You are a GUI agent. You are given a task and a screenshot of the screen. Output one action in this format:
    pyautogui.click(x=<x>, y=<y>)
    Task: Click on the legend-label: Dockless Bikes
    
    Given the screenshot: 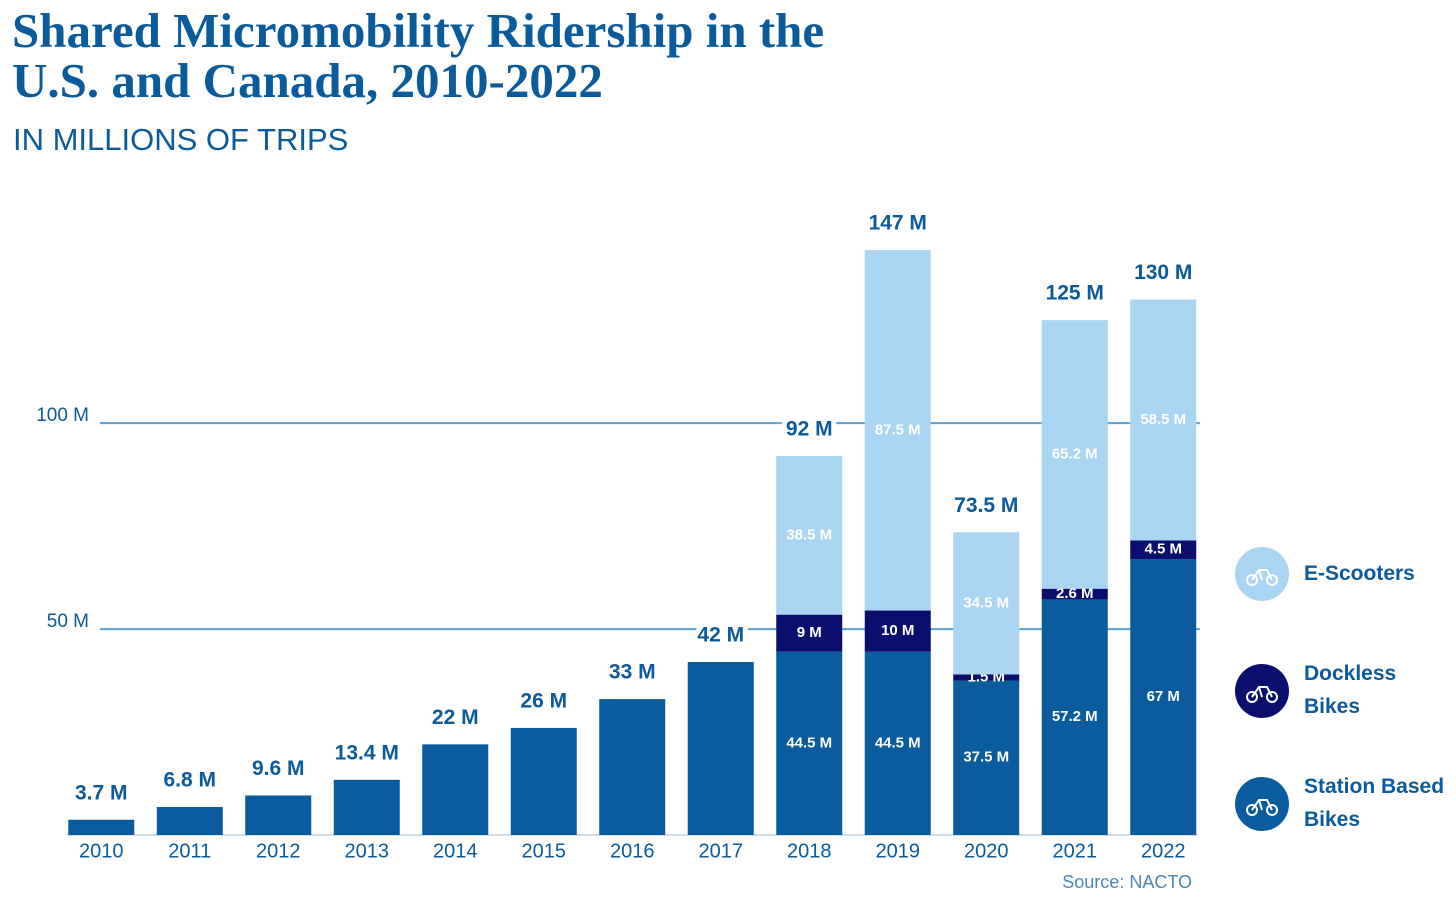 What is the action you would take?
    pyautogui.click(x=1350, y=690)
    